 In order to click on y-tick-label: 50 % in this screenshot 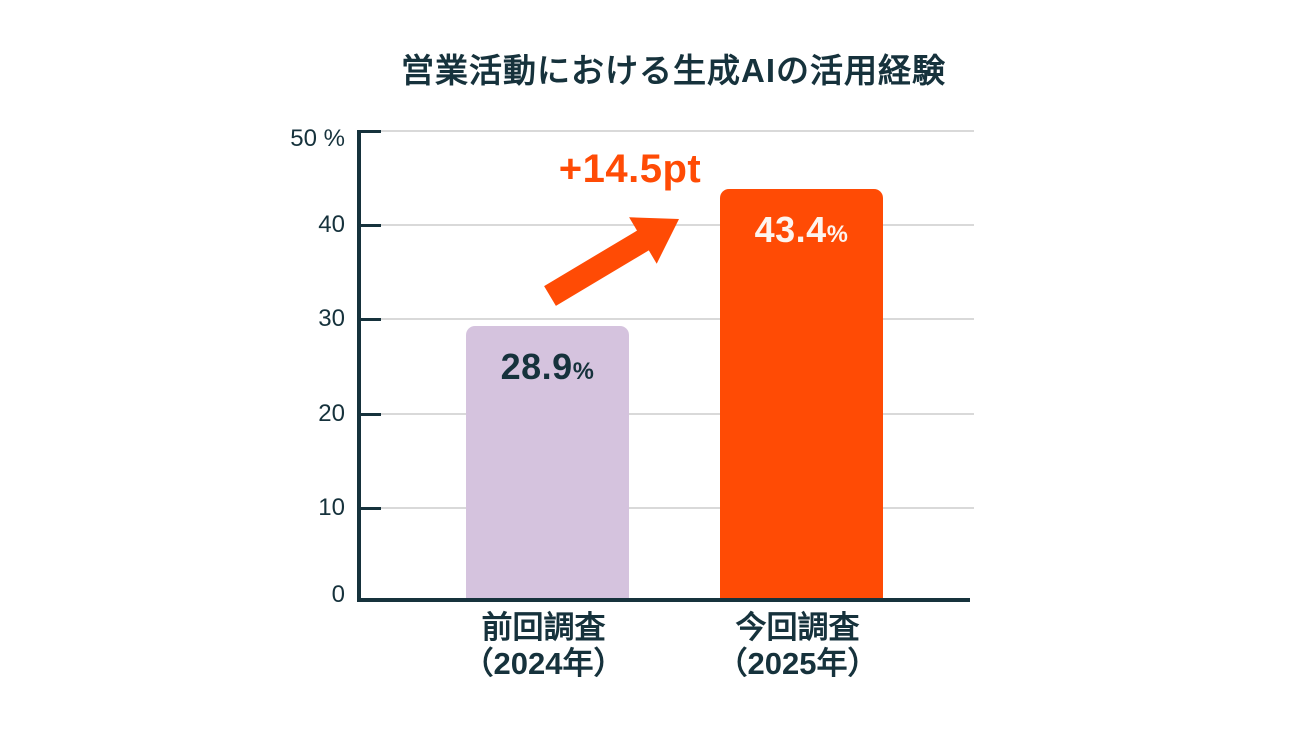, I will do `click(317, 138)`.